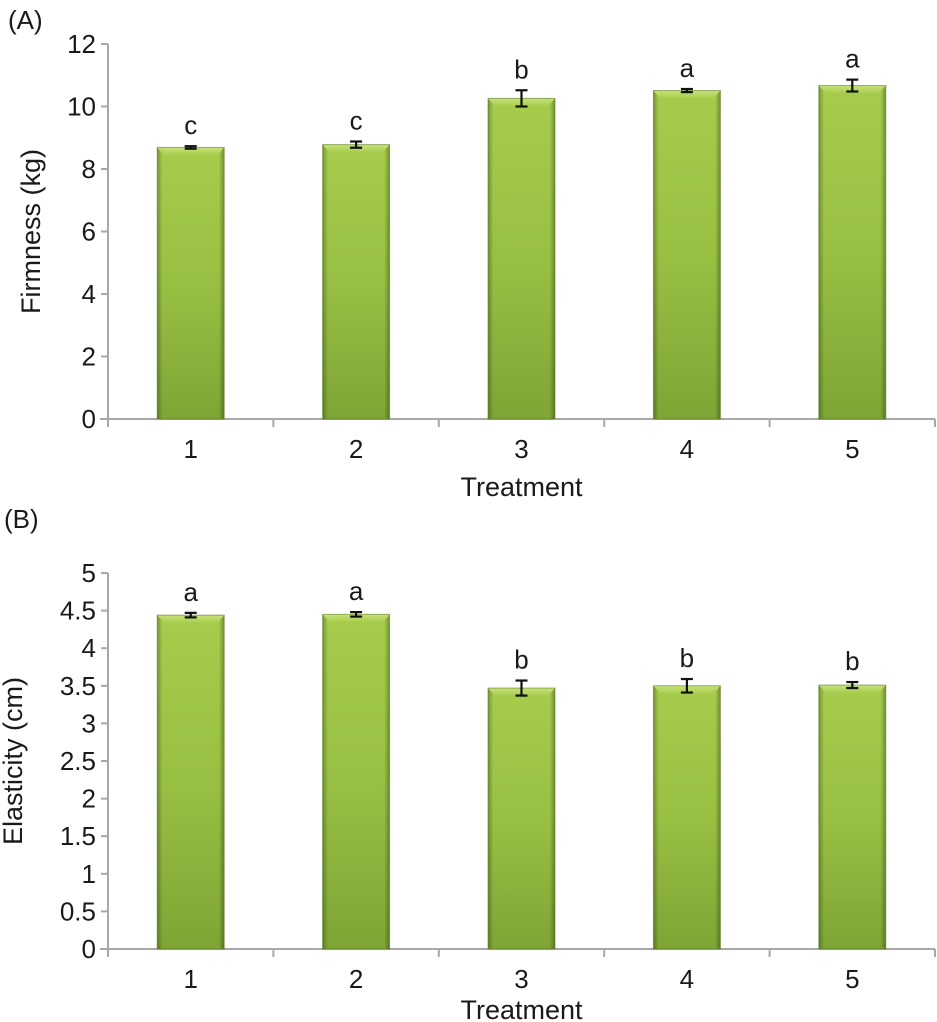 This screenshot has height=1022, width=937. Describe the element at coordinates (21, 519) in the screenshot. I see `panel-label: (B)` at that location.